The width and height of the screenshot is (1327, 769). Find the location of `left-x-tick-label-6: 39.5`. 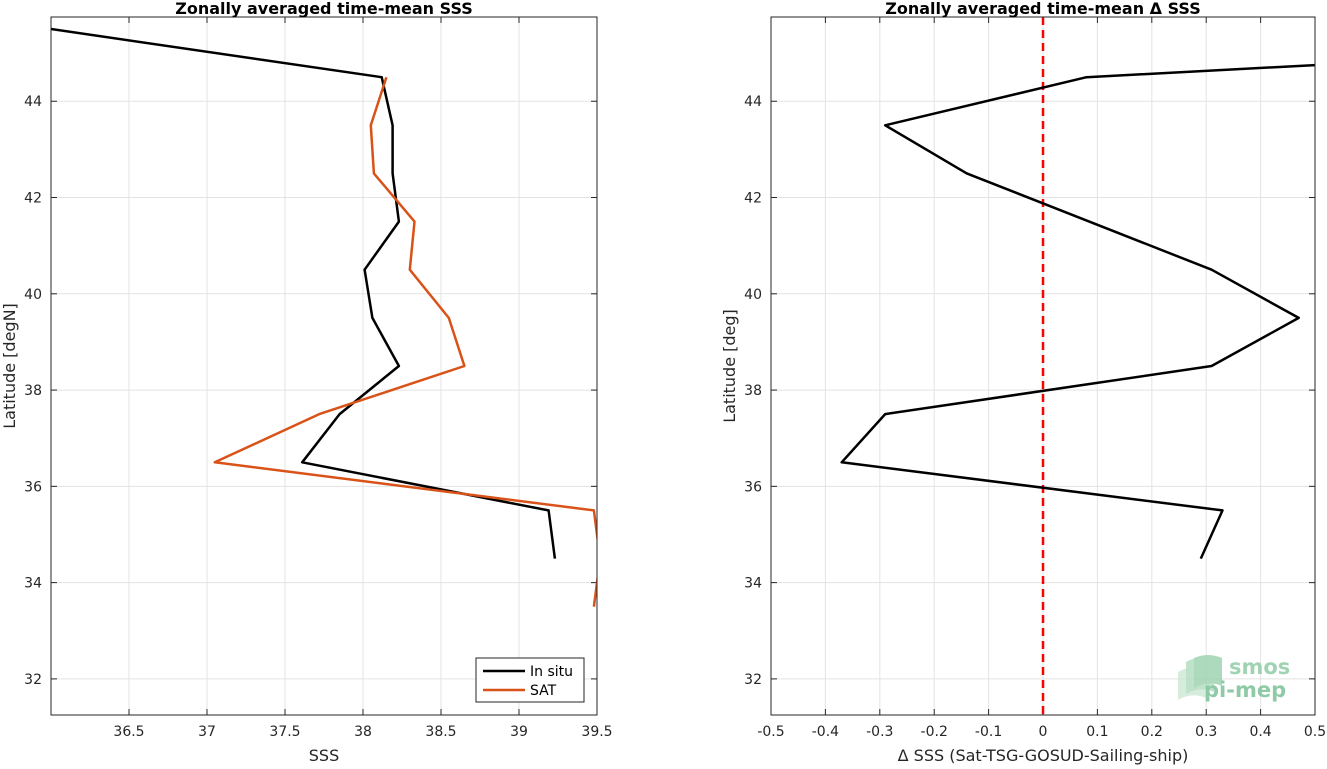

left-x-tick-label-6: 39.5 is located at coordinates (596, 732).